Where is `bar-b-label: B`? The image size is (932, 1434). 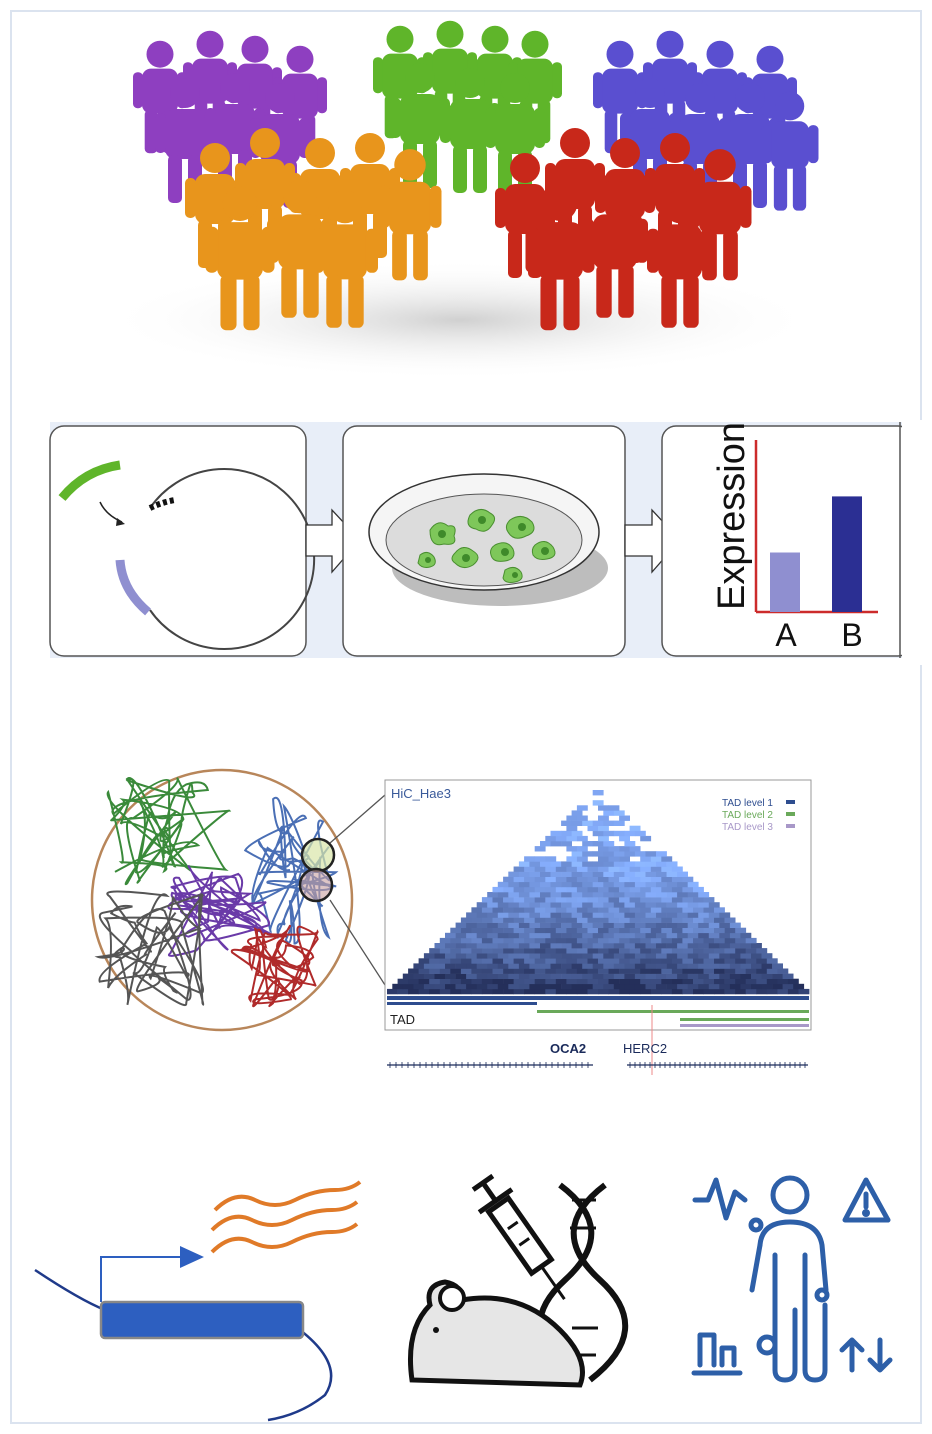 bar-b-label: B is located at coordinates (851, 635).